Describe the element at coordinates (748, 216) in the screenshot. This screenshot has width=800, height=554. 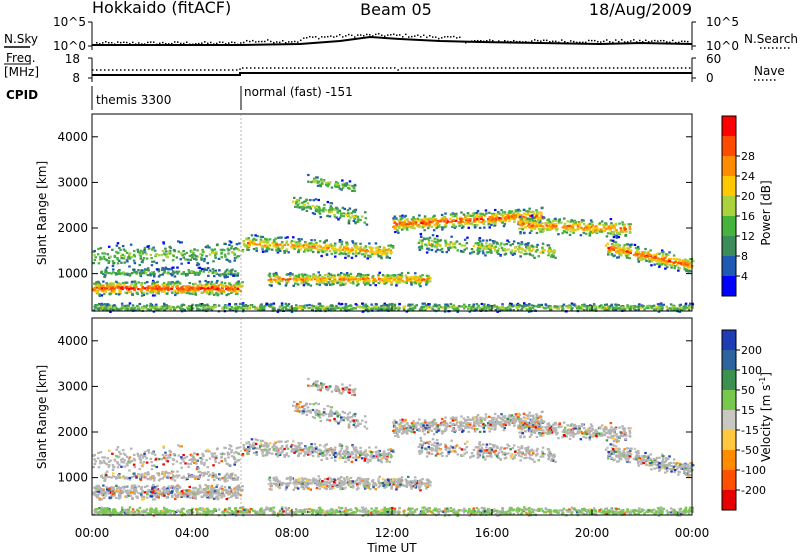
I see `power-cbar-tick: 16` at that location.